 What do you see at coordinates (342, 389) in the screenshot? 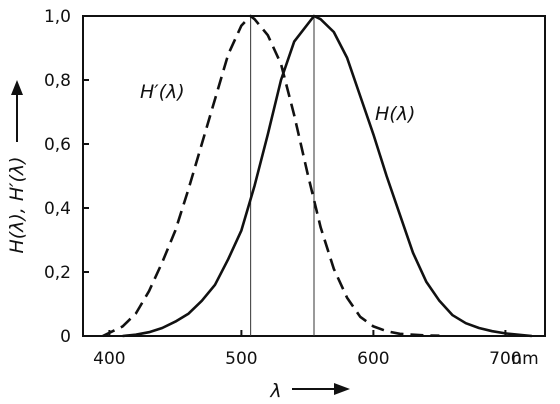
I see `x-axis-arrowhead` at bounding box center [342, 389].